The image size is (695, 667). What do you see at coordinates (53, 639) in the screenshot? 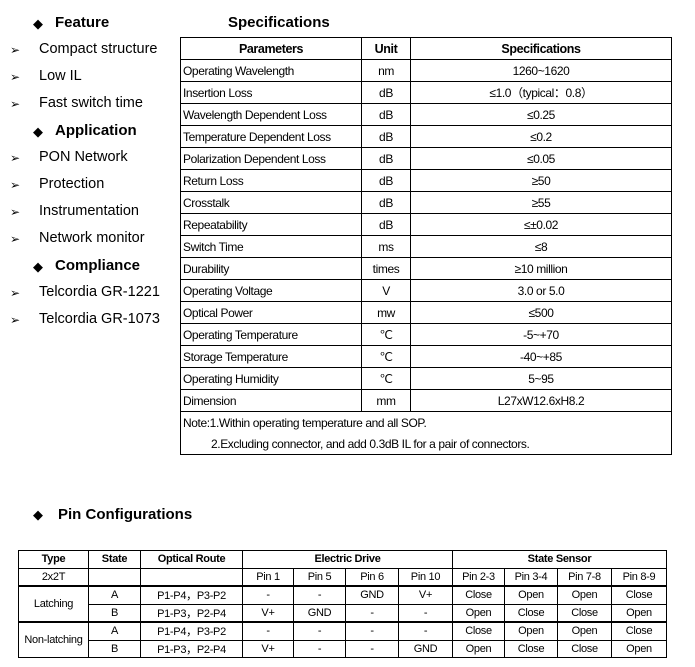
I see `type-cell: Non-latching` at bounding box center [53, 639].